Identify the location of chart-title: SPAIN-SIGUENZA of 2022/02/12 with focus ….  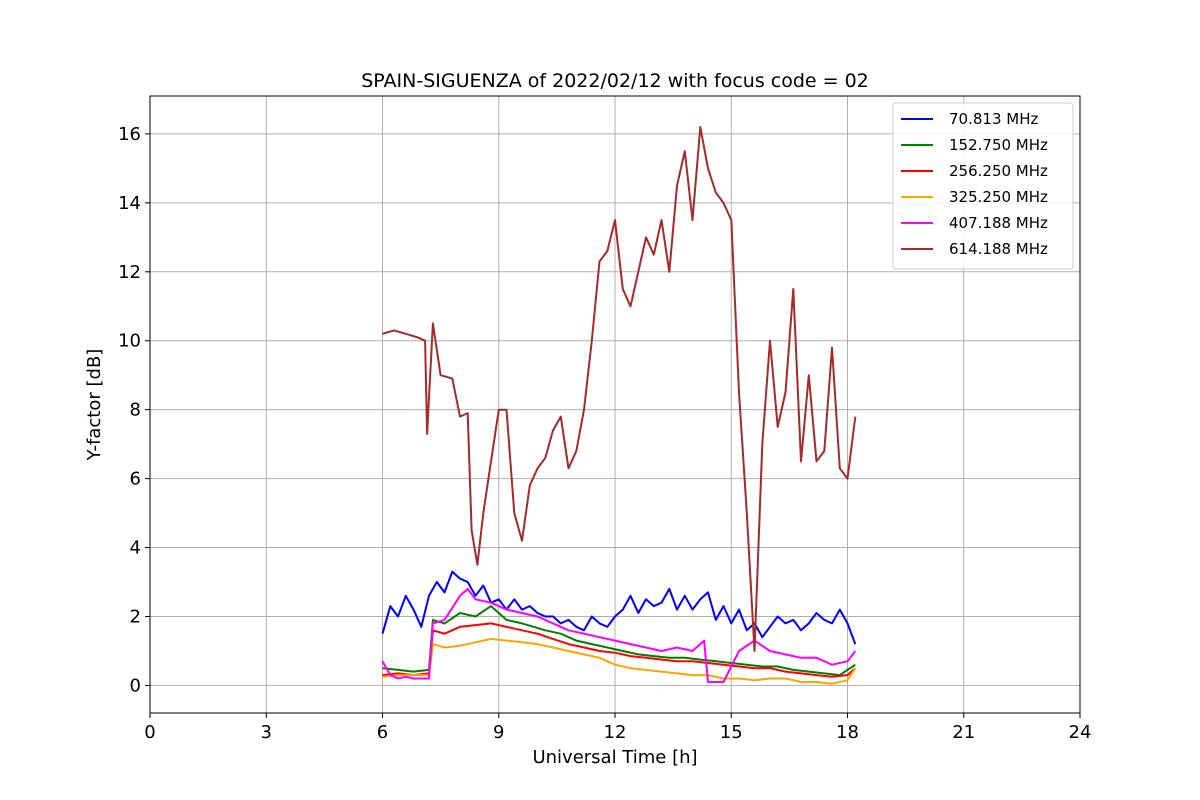
(615, 81).